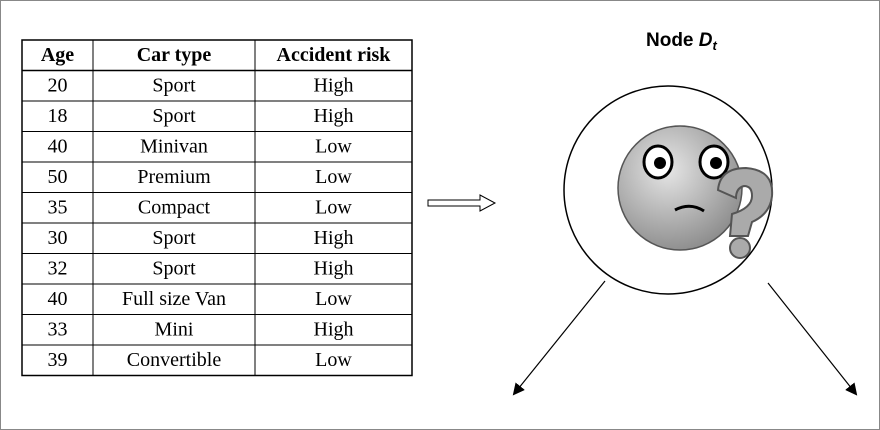 The width and height of the screenshot is (880, 430). I want to click on confused-face, so click(695, 192).